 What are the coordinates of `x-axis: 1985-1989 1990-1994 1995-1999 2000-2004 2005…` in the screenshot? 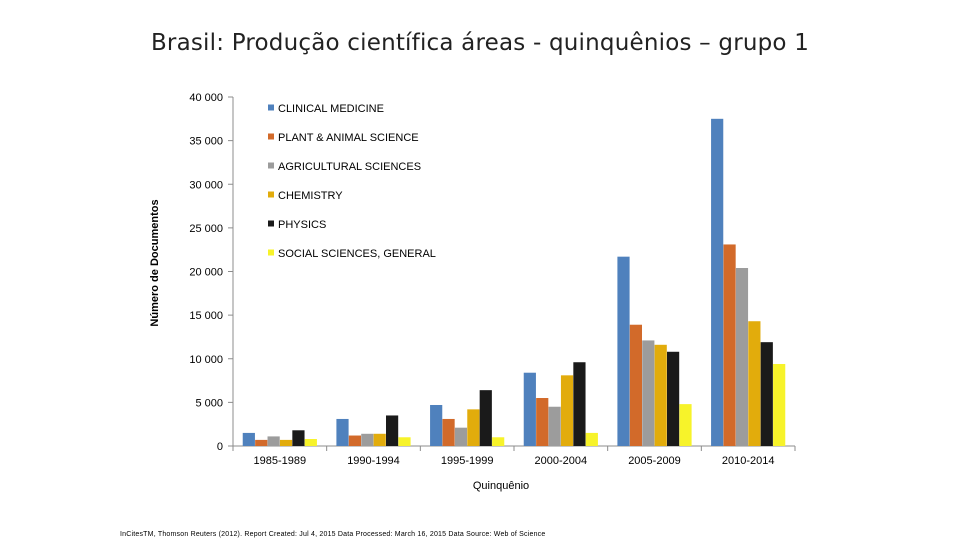 It's located at (514, 456).